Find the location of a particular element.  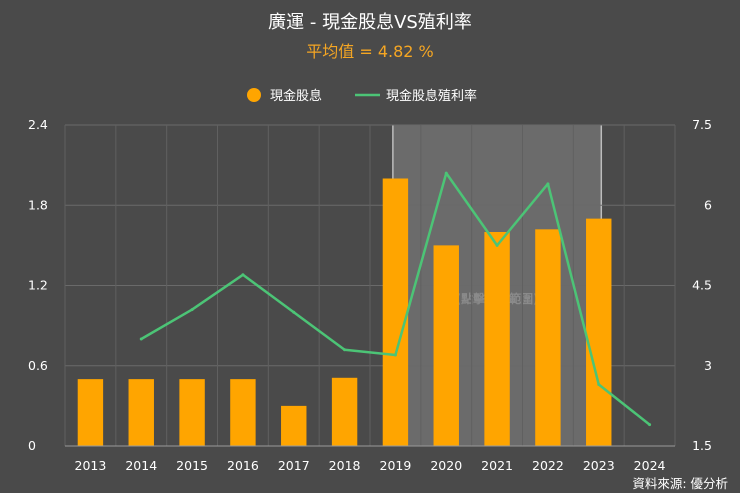

y-left-tick-label: 1.8 is located at coordinates (38, 204).